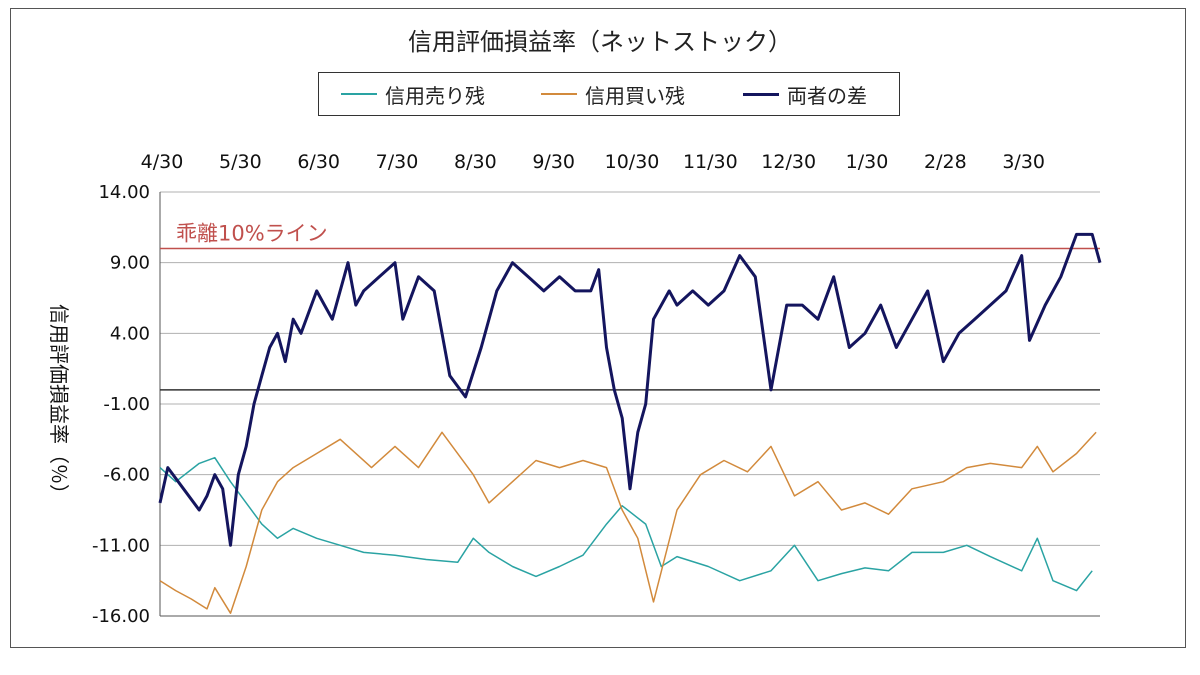 The image size is (1200, 675). Describe the element at coordinates (252, 234) in the screenshot. I see `reference-line-label: 乖離10%ライン` at that location.